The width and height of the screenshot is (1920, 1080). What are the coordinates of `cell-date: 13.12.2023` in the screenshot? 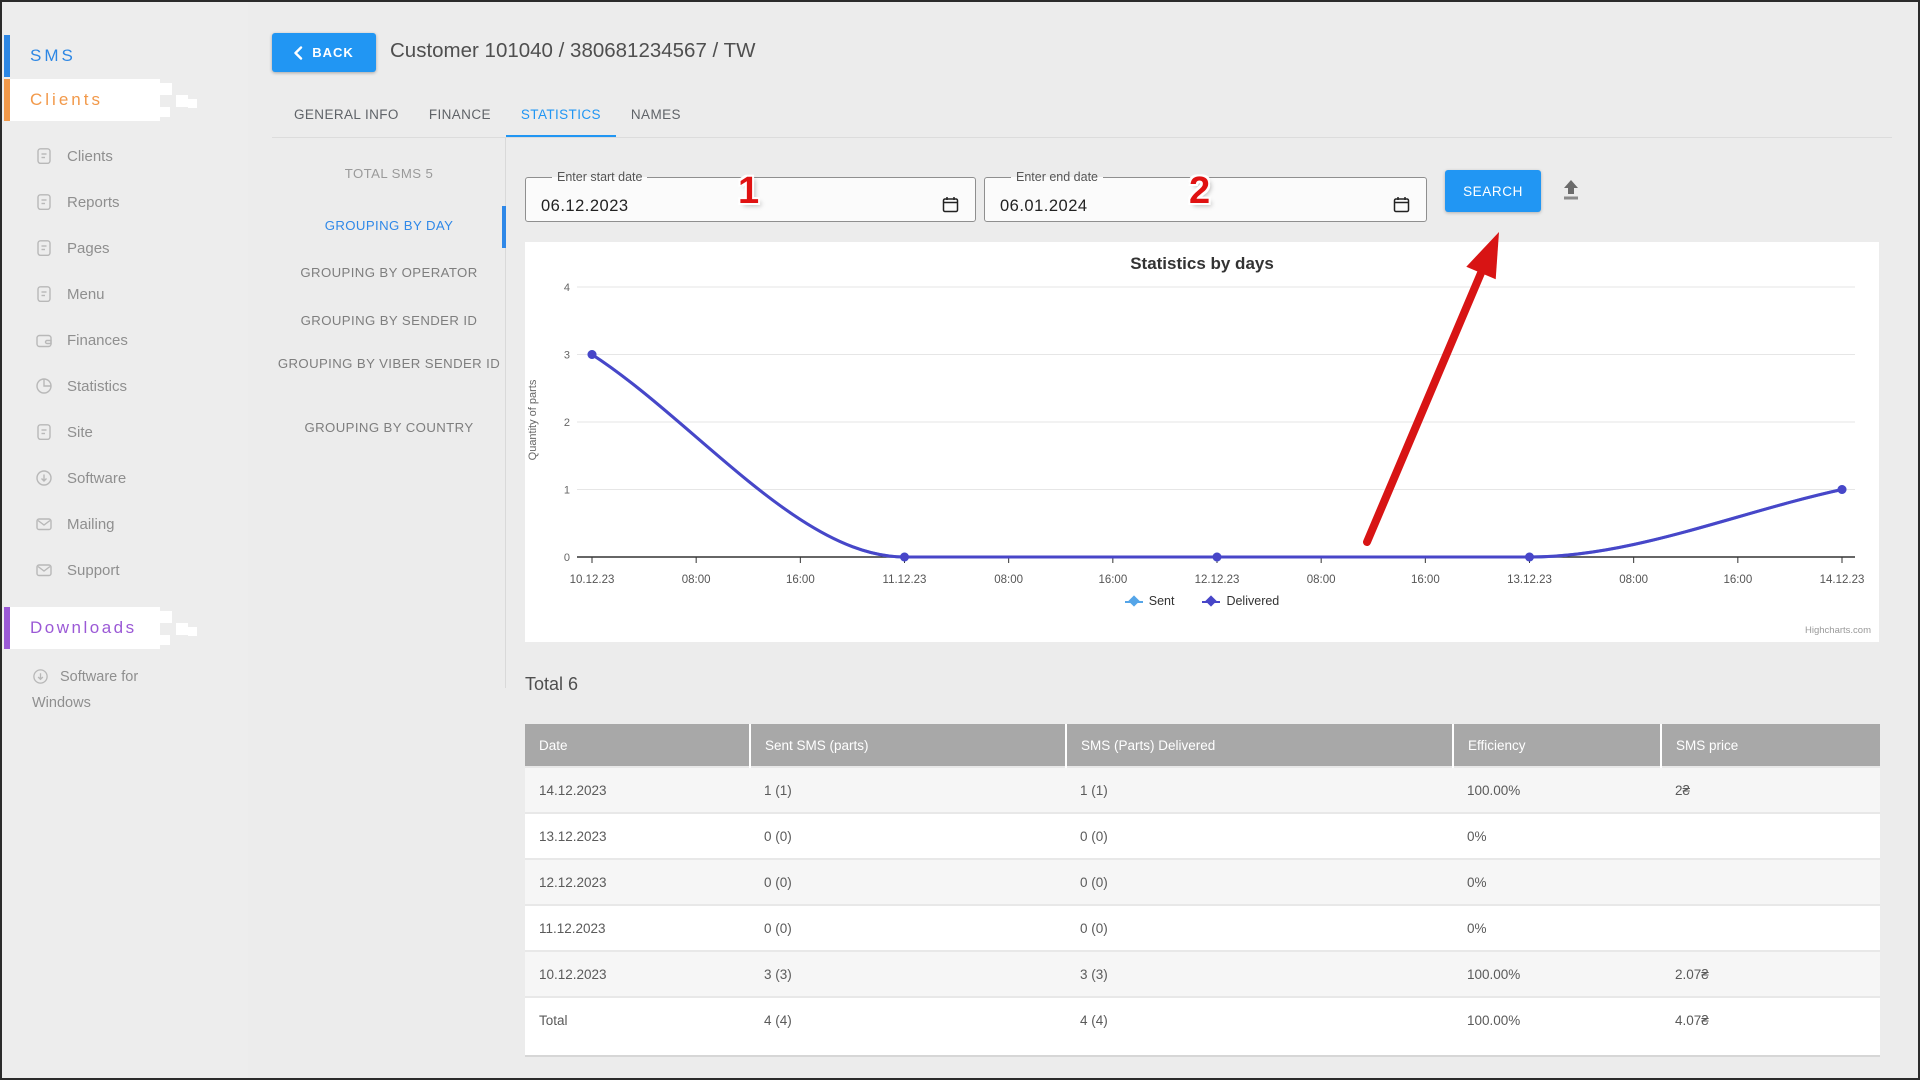 It's located at (637, 835).